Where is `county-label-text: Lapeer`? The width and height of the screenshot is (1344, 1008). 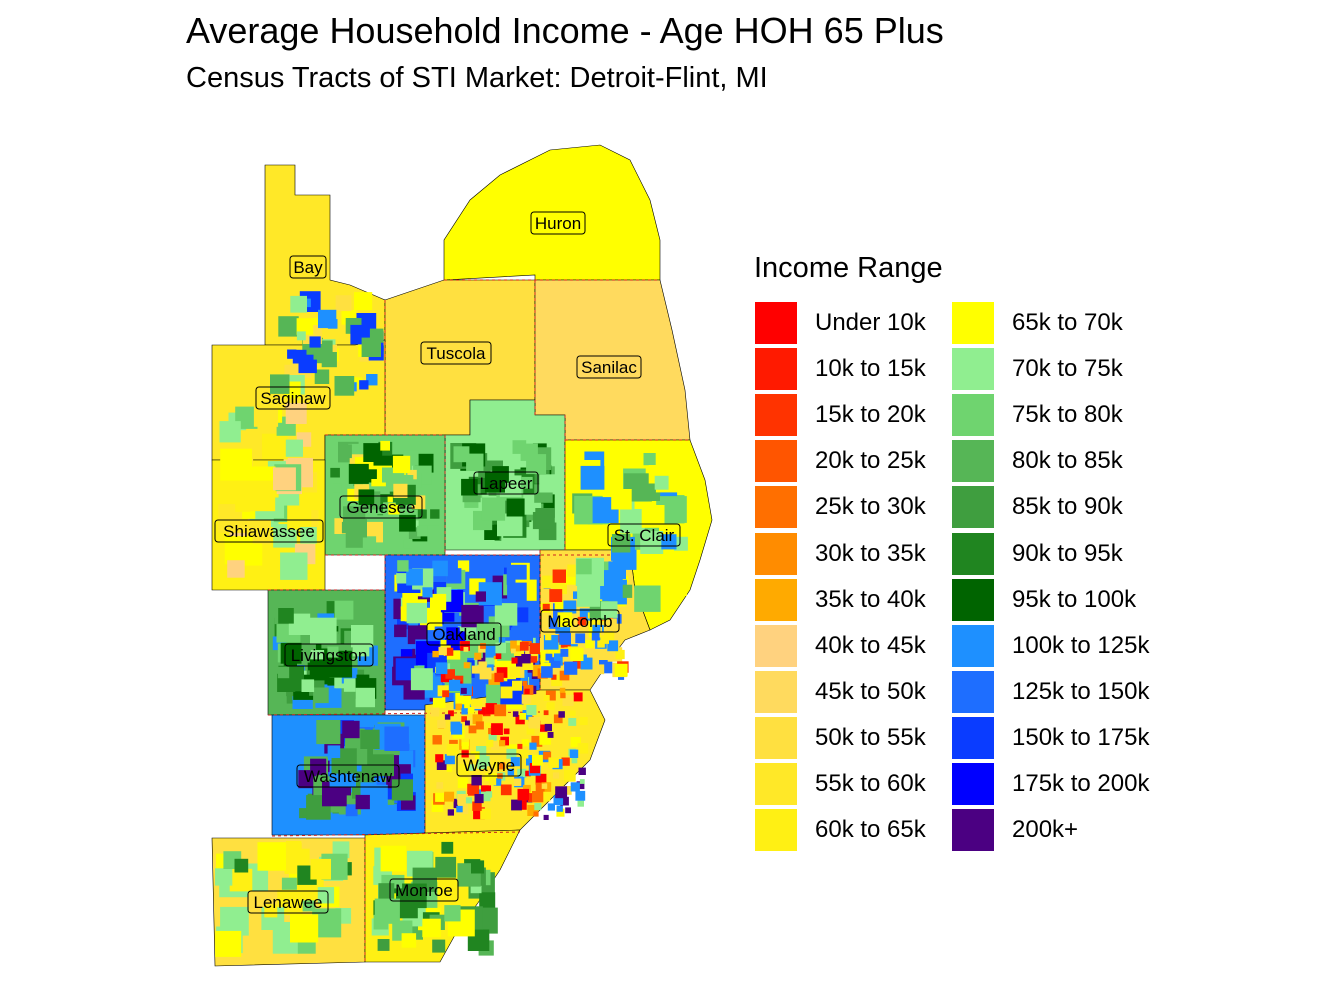 county-label-text: Lapeer is located at coordinates (506, 483).